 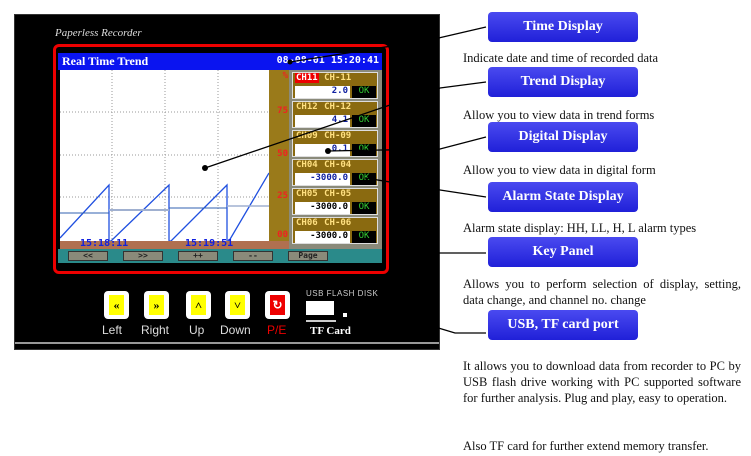 What do you see at coordinates (112, 330) in the screenshot?
I see `key-label: Left` at bounding box center [112, 330].